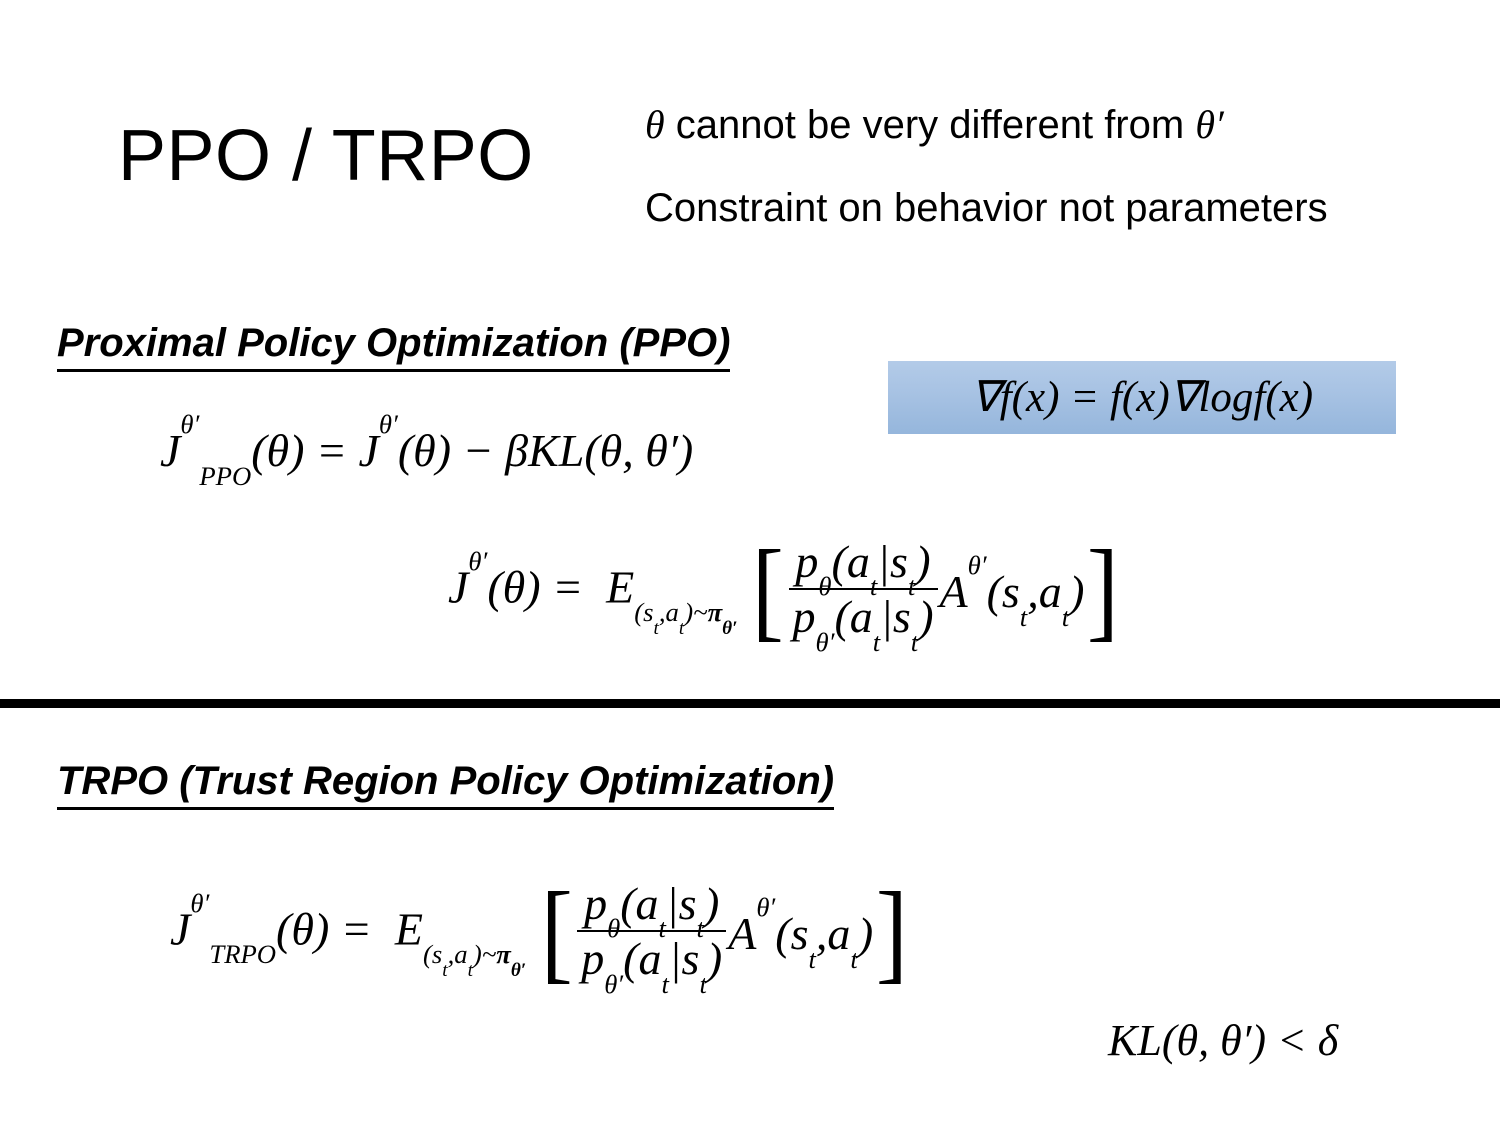 This screenshot has height=1125, width=1500. I want to click on gradient-log-identity-formula: ∇f(x) = f(x)∇logf(x), so click(1142, 397).